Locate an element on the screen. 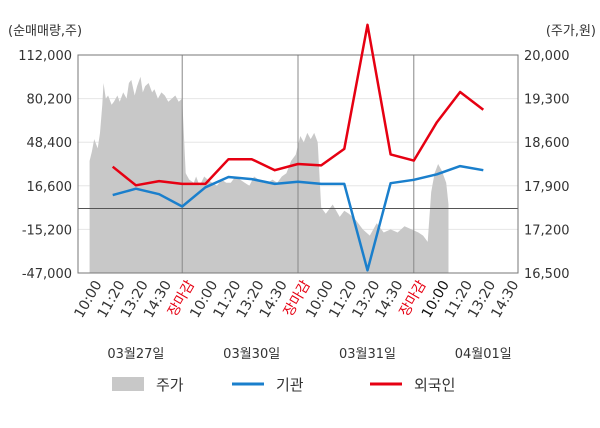 This screenshot has height=428, width=600. right-tick-label: 17,900 is located at coordinates (547, 187).